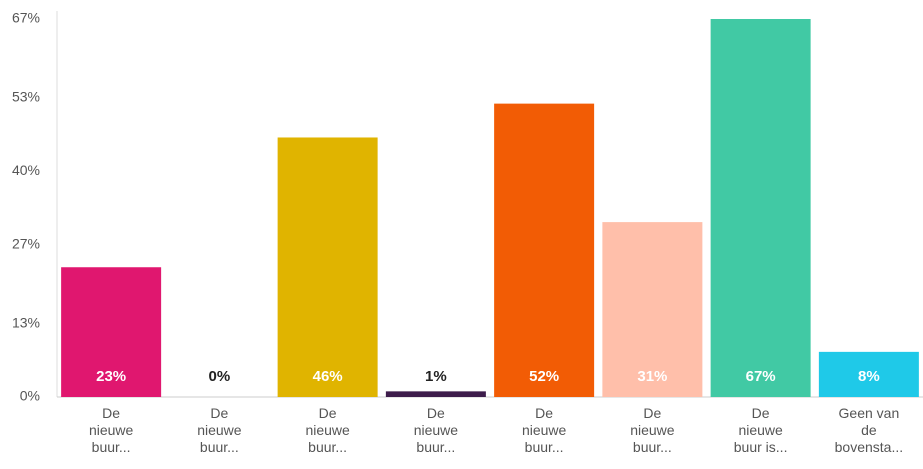 The image size is (923, 469). I want to click on data-label: 8%, so click(869, 376).